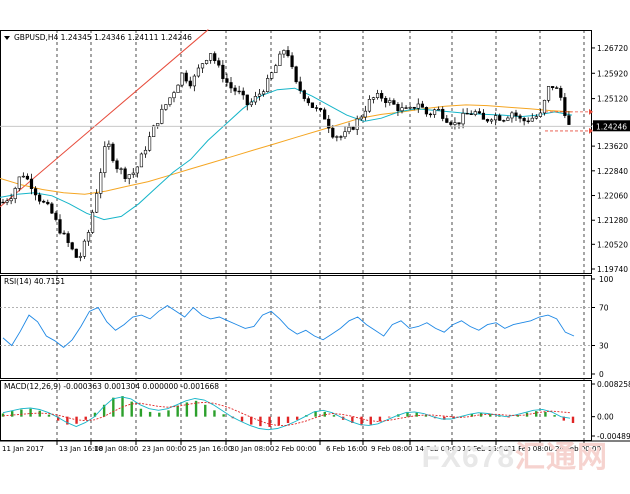 The height and width of the screenshot is (494, 630). What do you see at coordinates (611, 126) in the screenshot?
I see `current-price-badge` at bounding box center [611, 126].